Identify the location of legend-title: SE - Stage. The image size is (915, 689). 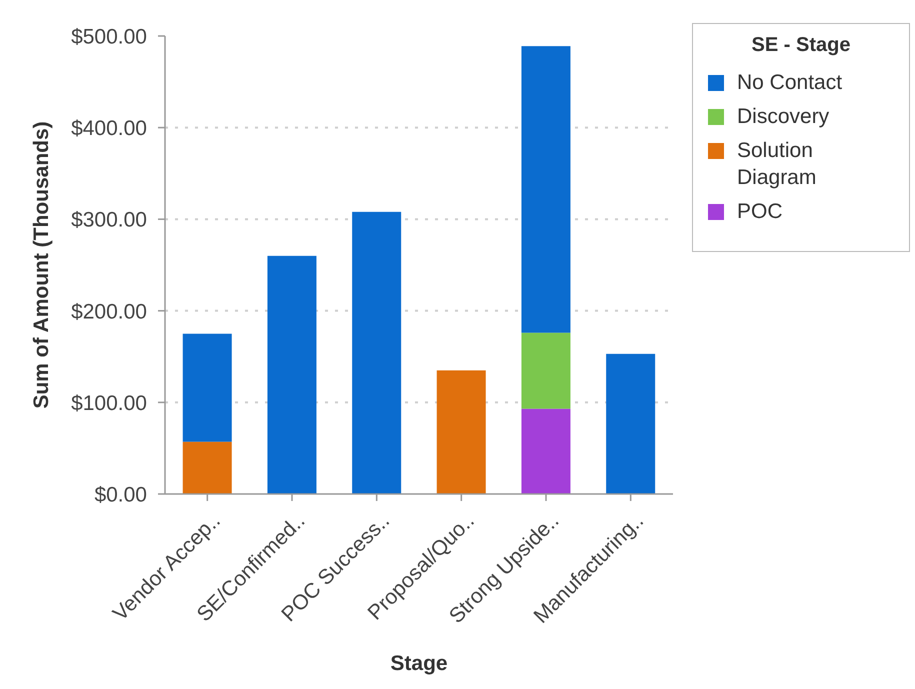
(801, 45).